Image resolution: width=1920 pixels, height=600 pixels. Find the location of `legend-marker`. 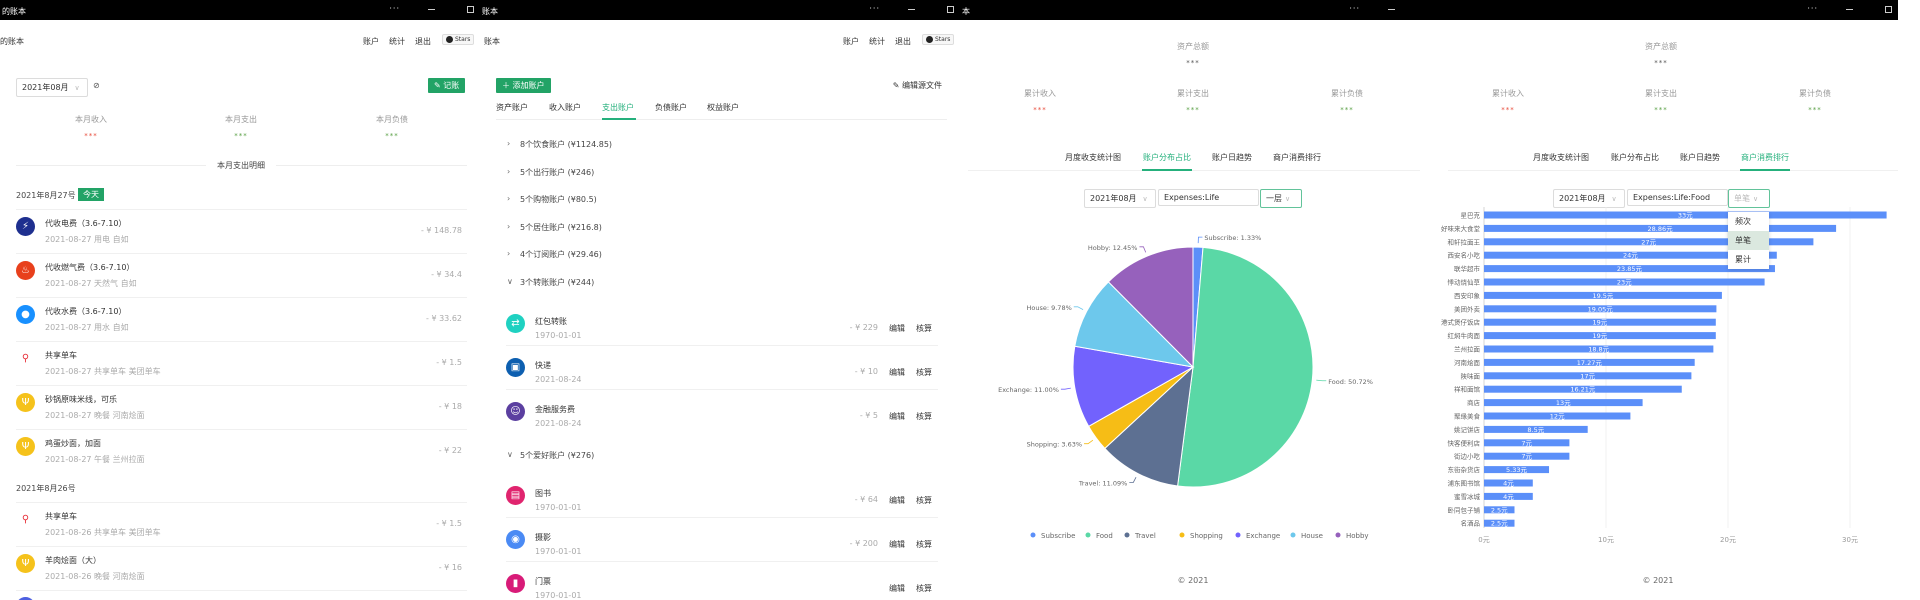

legend-marker is located at coordinates (1182, 535).